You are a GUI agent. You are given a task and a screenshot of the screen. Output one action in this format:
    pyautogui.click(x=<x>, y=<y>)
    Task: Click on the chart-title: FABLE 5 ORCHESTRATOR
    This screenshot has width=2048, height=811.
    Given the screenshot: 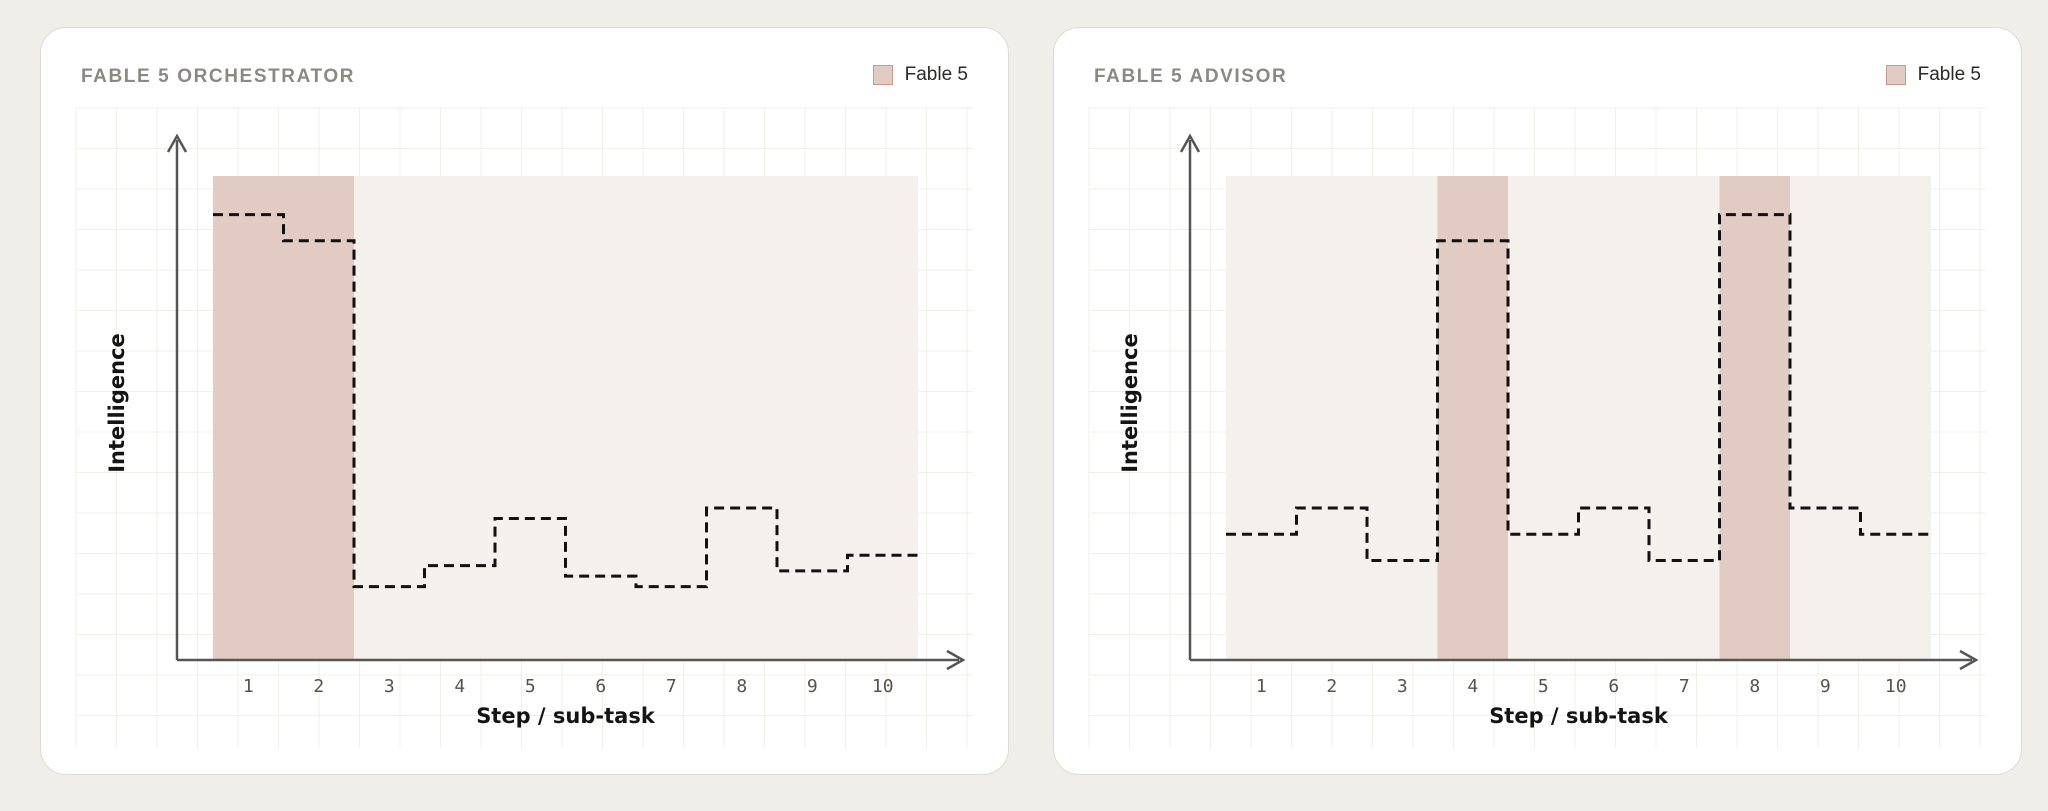 What is the action you would take?
    pyautogui.click(x=218, y=76)
    